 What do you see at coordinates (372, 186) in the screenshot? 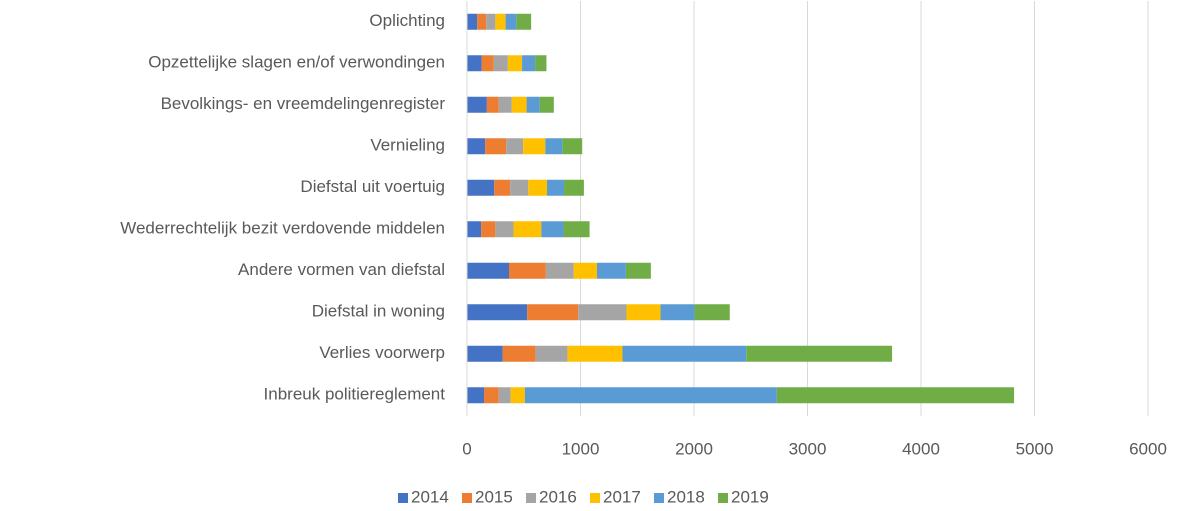
I see `y-tick-label: Diefstal uit voertuig` at bounding box center [372, 186].